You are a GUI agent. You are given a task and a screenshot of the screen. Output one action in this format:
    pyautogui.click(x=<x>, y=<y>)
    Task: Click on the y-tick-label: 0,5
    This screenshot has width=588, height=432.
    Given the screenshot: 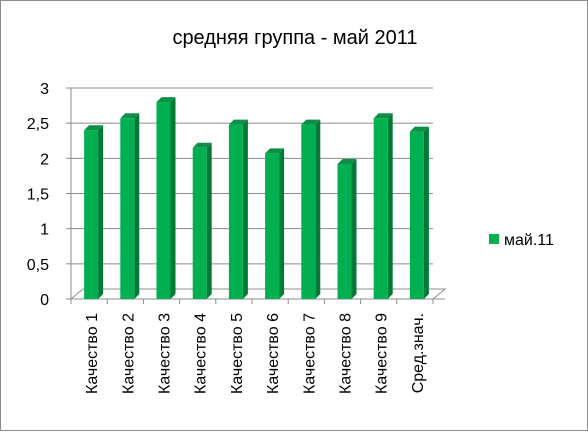 What is the action you would take?
    pyautogui.click(x=38, y=265)
    